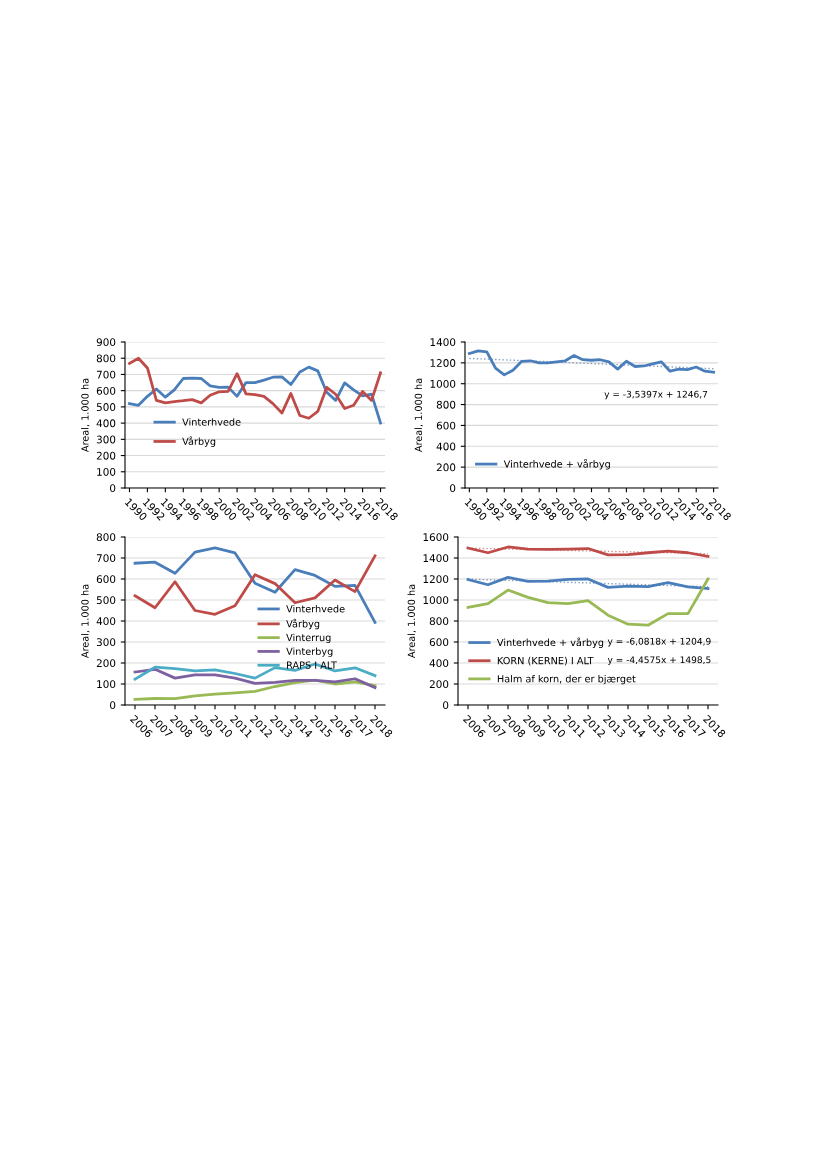 This screenshot has height=1169, width=826. I want to click on annotation: y = -4,4575x + 1498,5, so click(659, 660).